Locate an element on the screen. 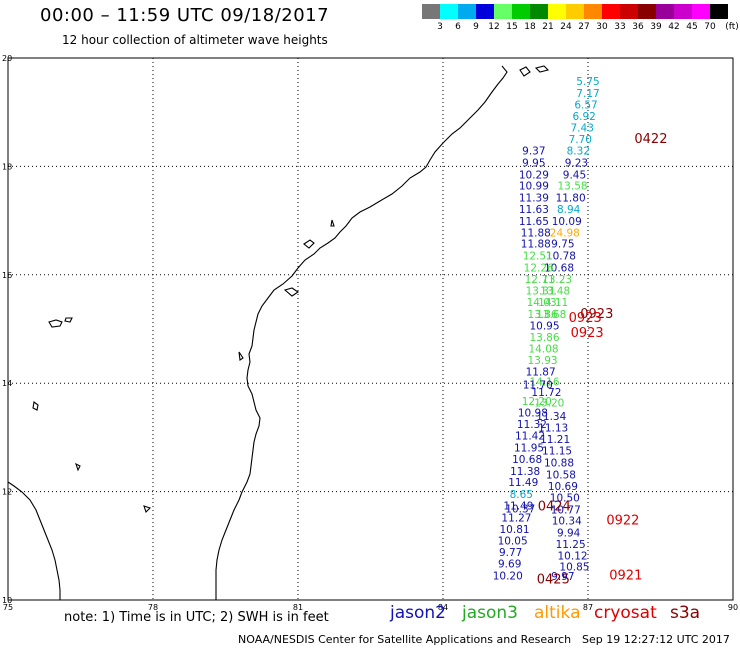 The height and width of the screenshot is (650, 740). lon-tick-label: 75 is located at coordinates (8, 607).